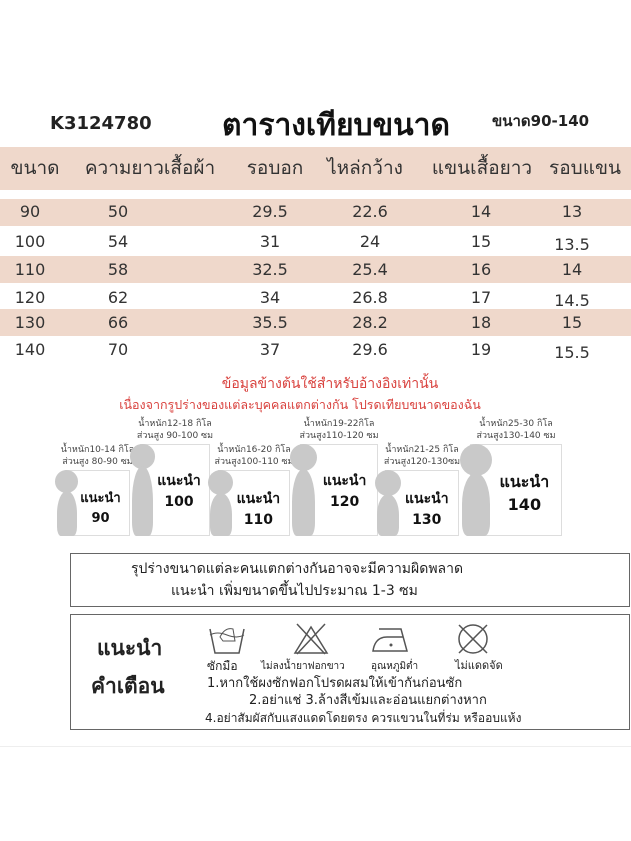 The image size is (631, 841). I want to click on table-cell: 140, so click(30, 349).